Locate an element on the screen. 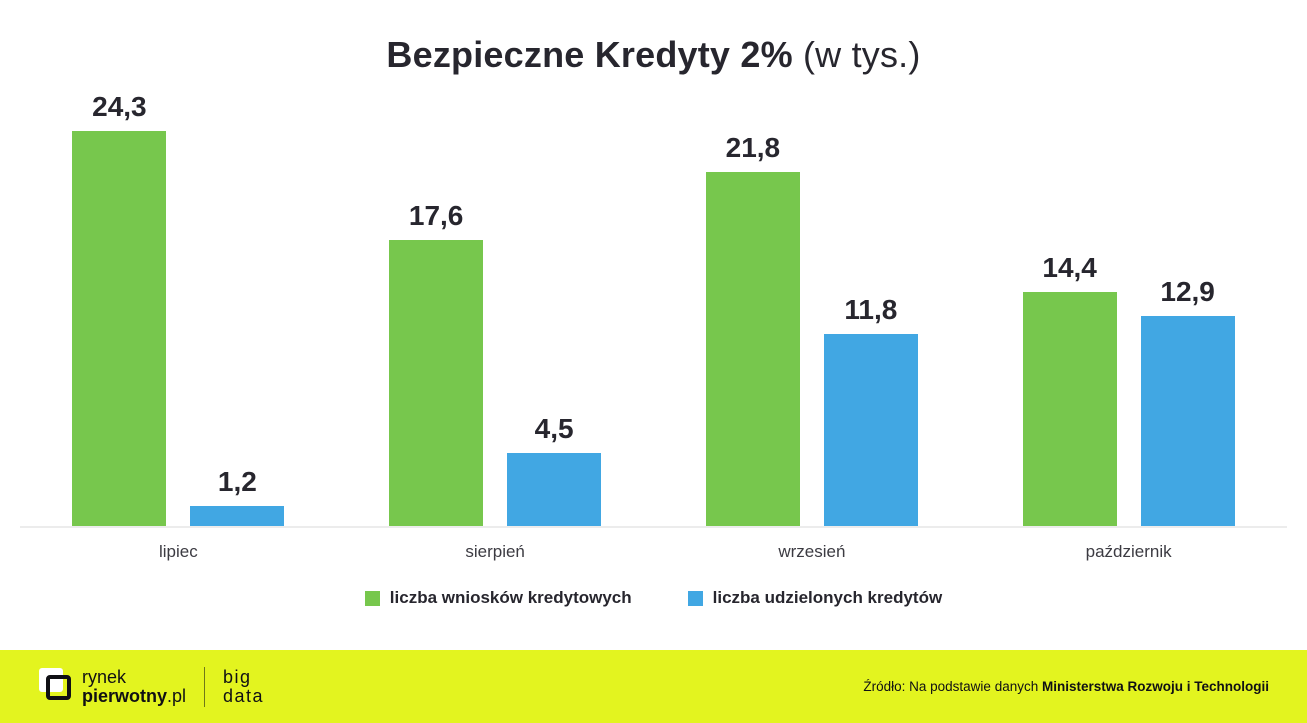 This screenshot has height=723, width=1307. bar-column-udzielone-październik: 12,9 is located at coordinates (1187, 401).